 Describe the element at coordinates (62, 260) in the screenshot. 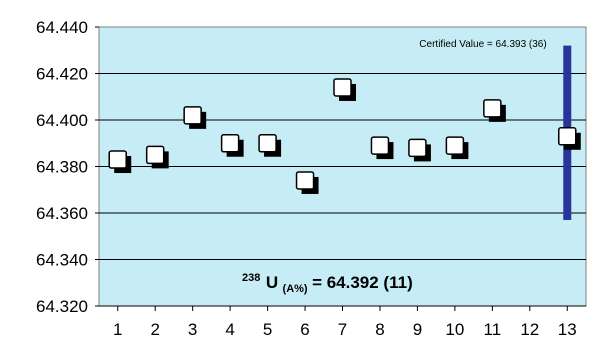

I see `y-tick-label: 64.340` at that location.